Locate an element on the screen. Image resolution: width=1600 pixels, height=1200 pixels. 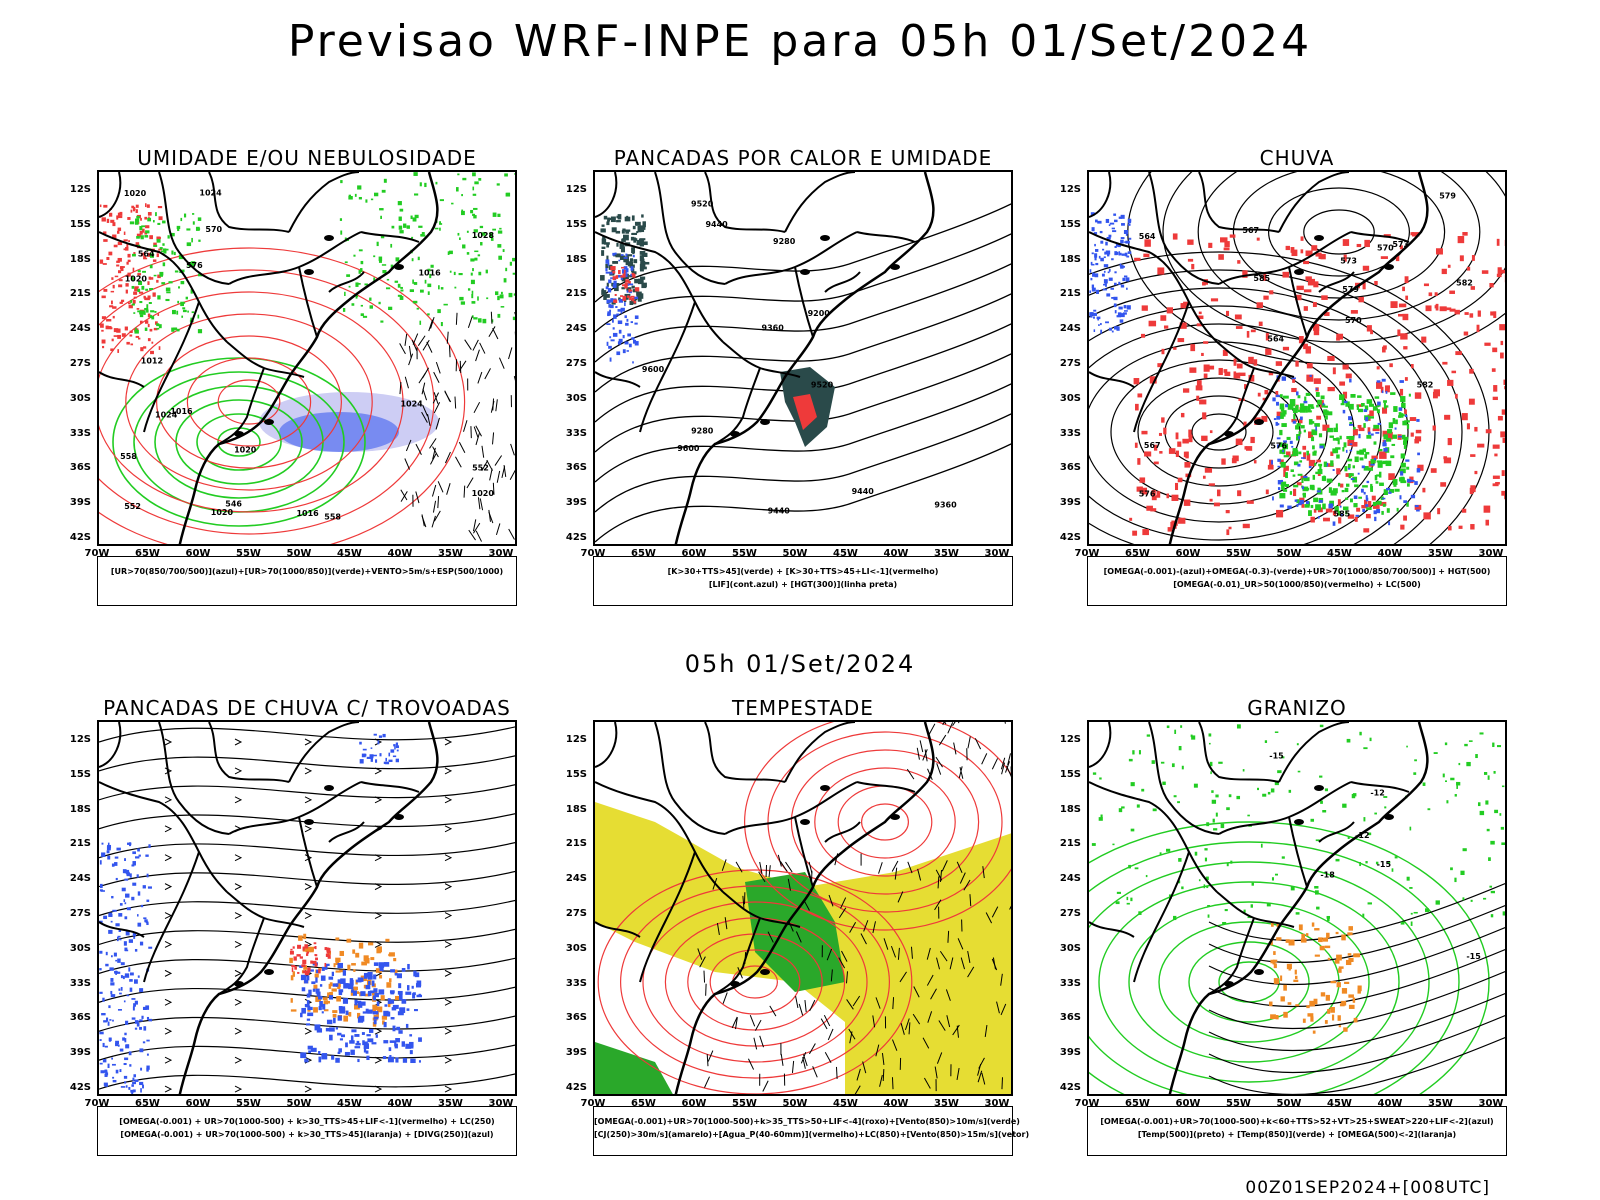
lat-tick-label: 18S is located at coordinates (1070, 259).